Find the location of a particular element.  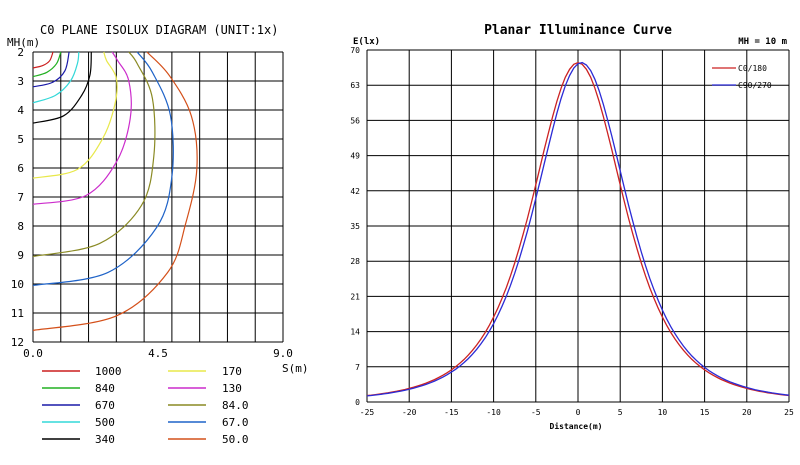

illuminance-y-tick-label: 14 is located at coordinates (355, 332).